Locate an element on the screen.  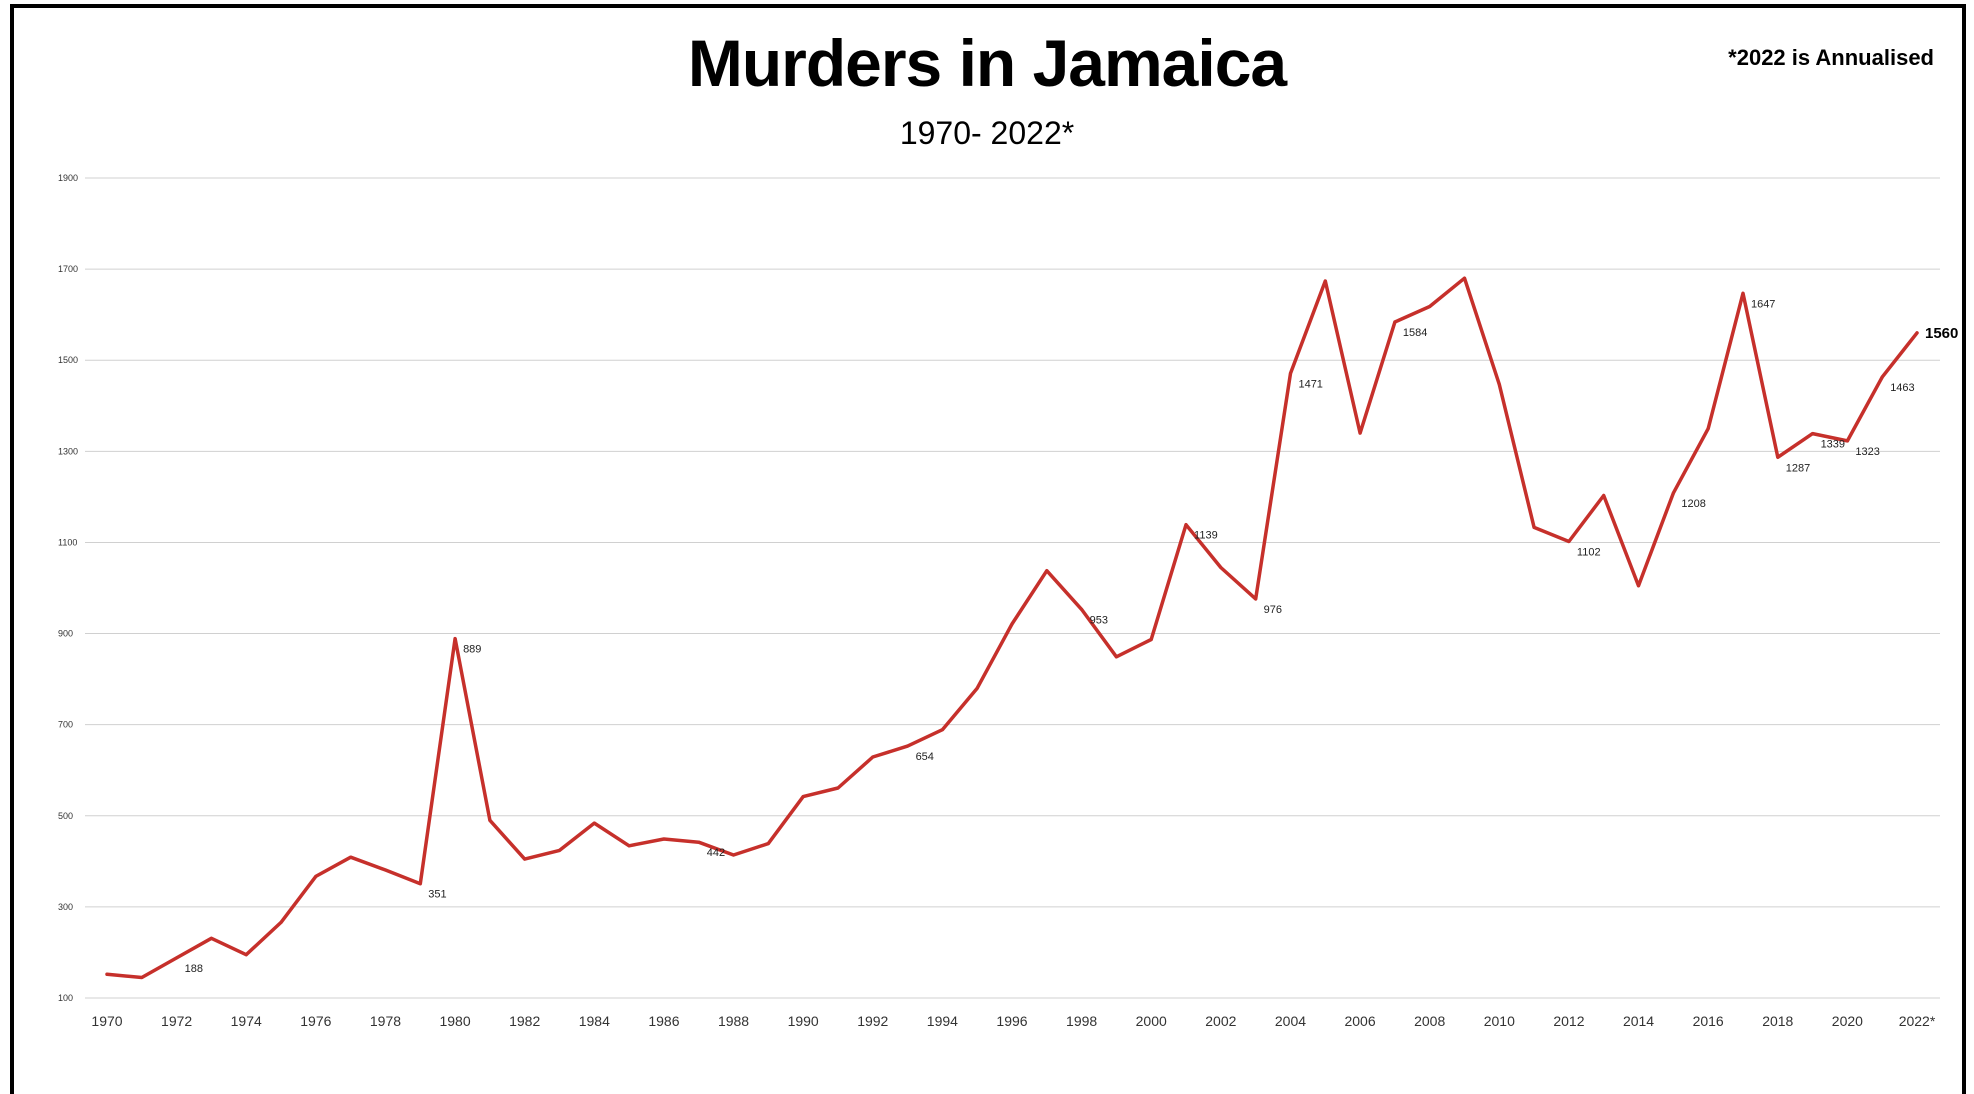
y-tick-label: 700 is located at coordinates (65, 725).